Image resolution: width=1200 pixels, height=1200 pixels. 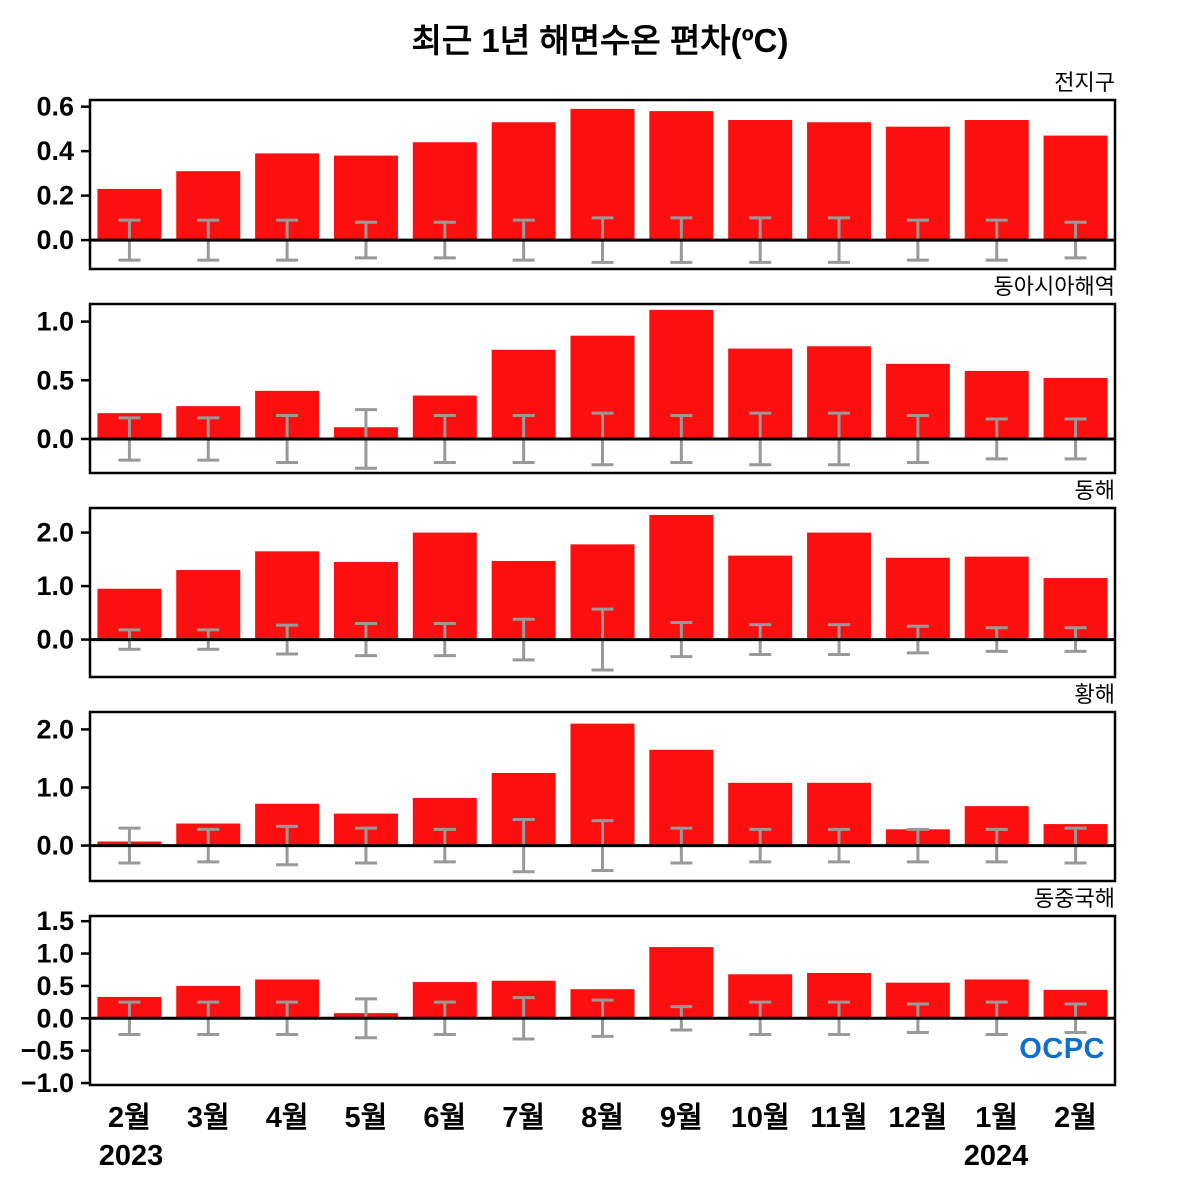 What do you see at coordinates (600, 1164) in the screenshot?
I see `year-labels: 2023 2024` at bounding box center [600, 1164].